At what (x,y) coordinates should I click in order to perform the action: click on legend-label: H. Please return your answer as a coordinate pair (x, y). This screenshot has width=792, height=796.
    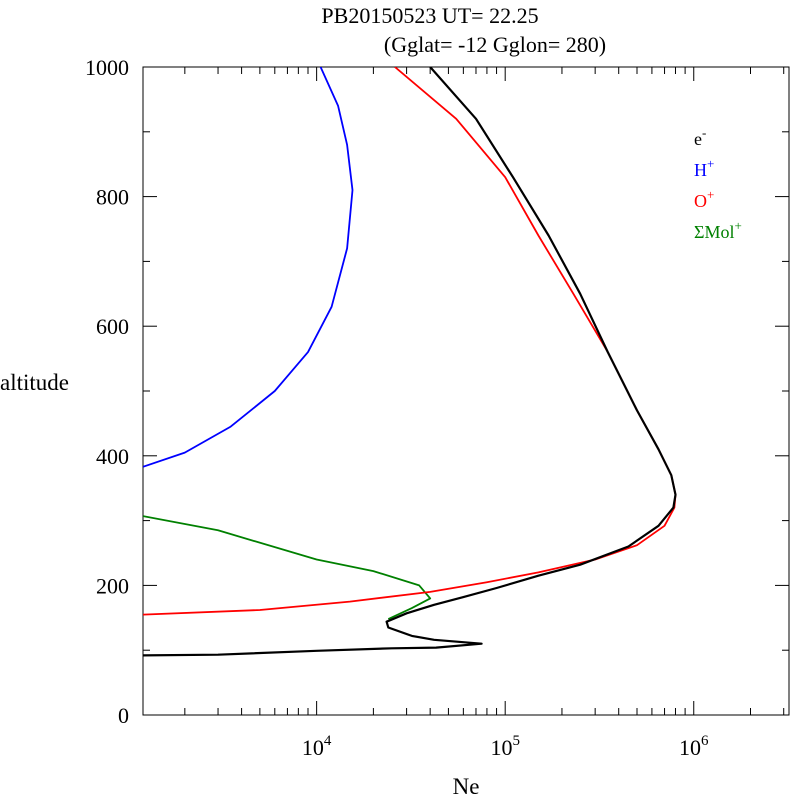
    Looking at the image, I should click on (700, 170).